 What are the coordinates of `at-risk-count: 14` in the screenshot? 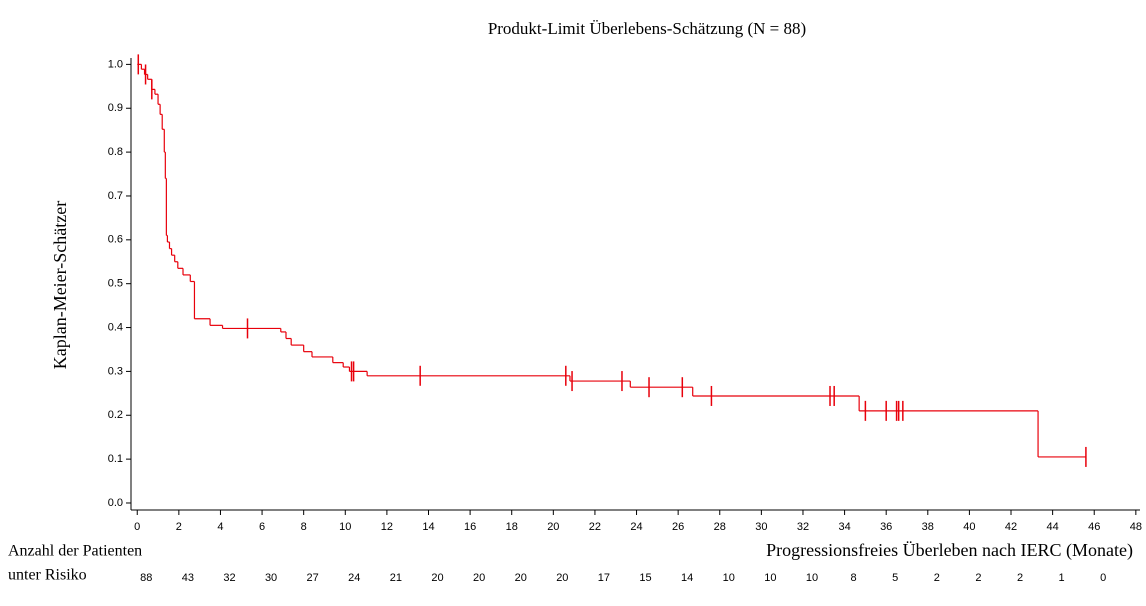 It's located at (687, 578).